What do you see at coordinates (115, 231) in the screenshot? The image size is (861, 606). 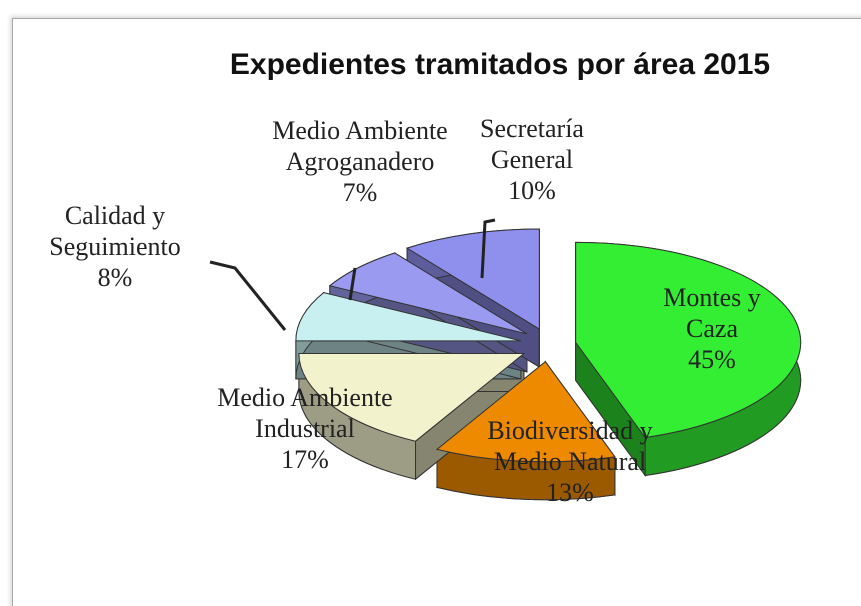 I see `category-label: Calidad y Seguimiento` at bounding box center [115, 231].